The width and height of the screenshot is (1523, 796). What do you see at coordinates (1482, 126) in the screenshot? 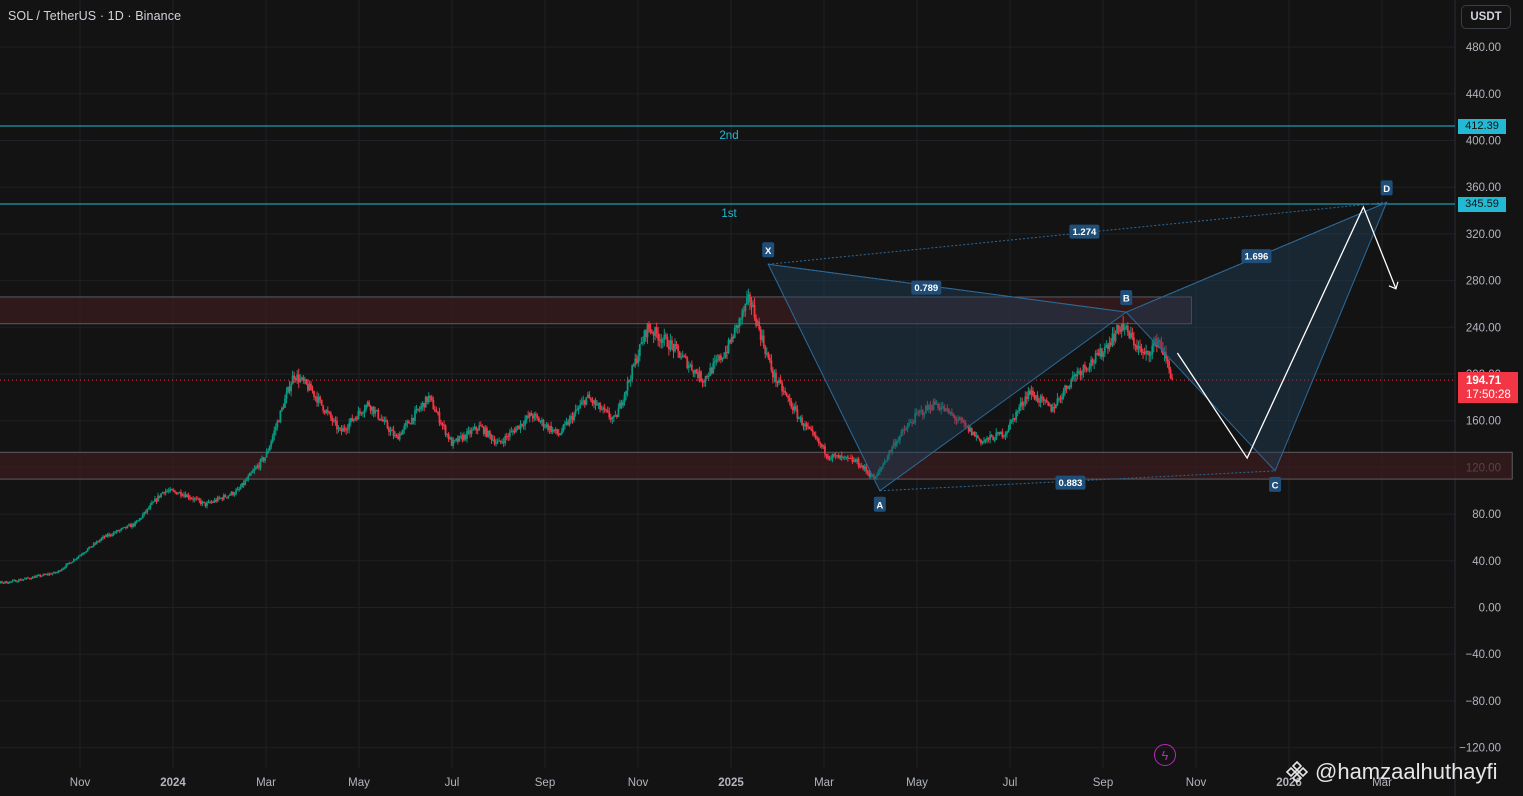
I see `level-2nd-price-tag: 412.39` at bounding box center [1482, 126].